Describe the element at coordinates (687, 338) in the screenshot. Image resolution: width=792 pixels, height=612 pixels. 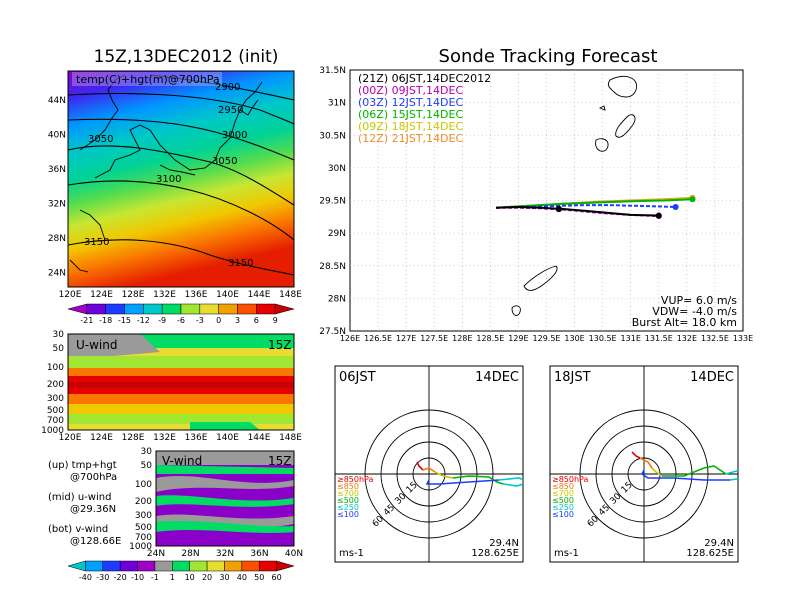
I see `tracking-lon-tick: 132E` at that location.